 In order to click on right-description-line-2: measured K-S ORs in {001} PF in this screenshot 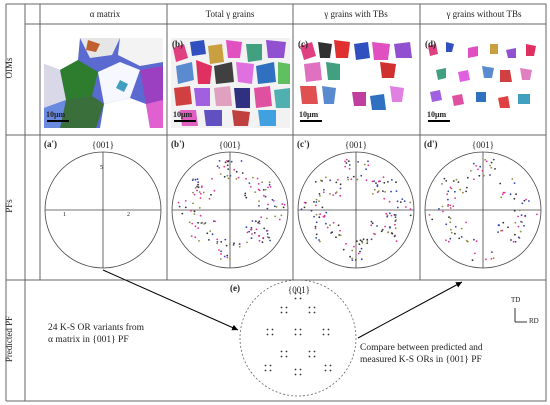, I will do `click(421, 360)`.